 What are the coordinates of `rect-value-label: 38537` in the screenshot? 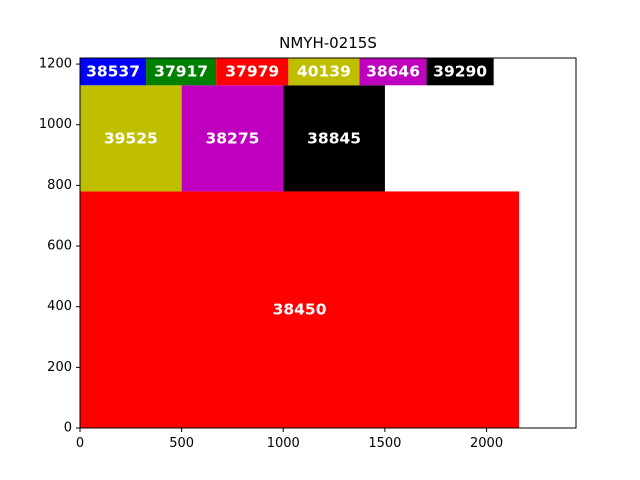 It's located at (113, 72).